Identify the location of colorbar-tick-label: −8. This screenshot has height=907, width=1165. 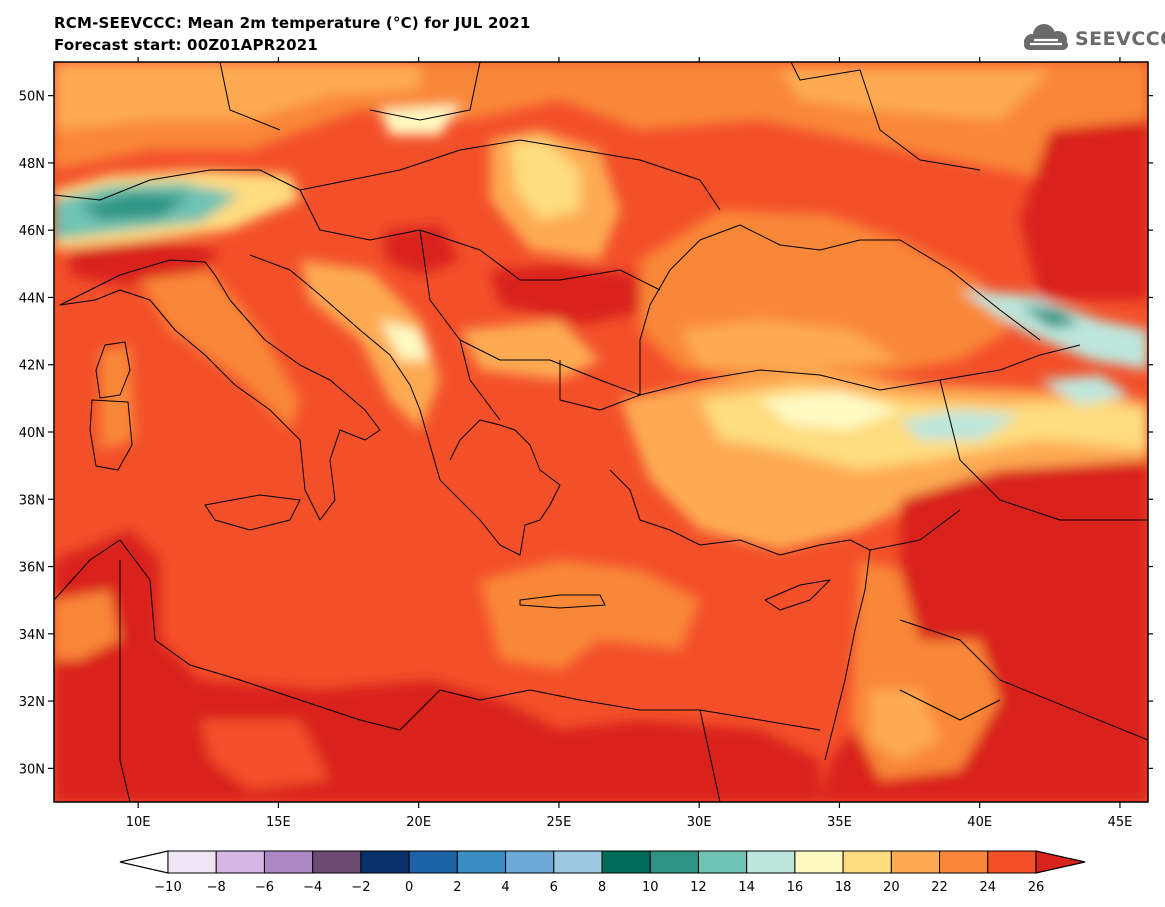
(216, 887).